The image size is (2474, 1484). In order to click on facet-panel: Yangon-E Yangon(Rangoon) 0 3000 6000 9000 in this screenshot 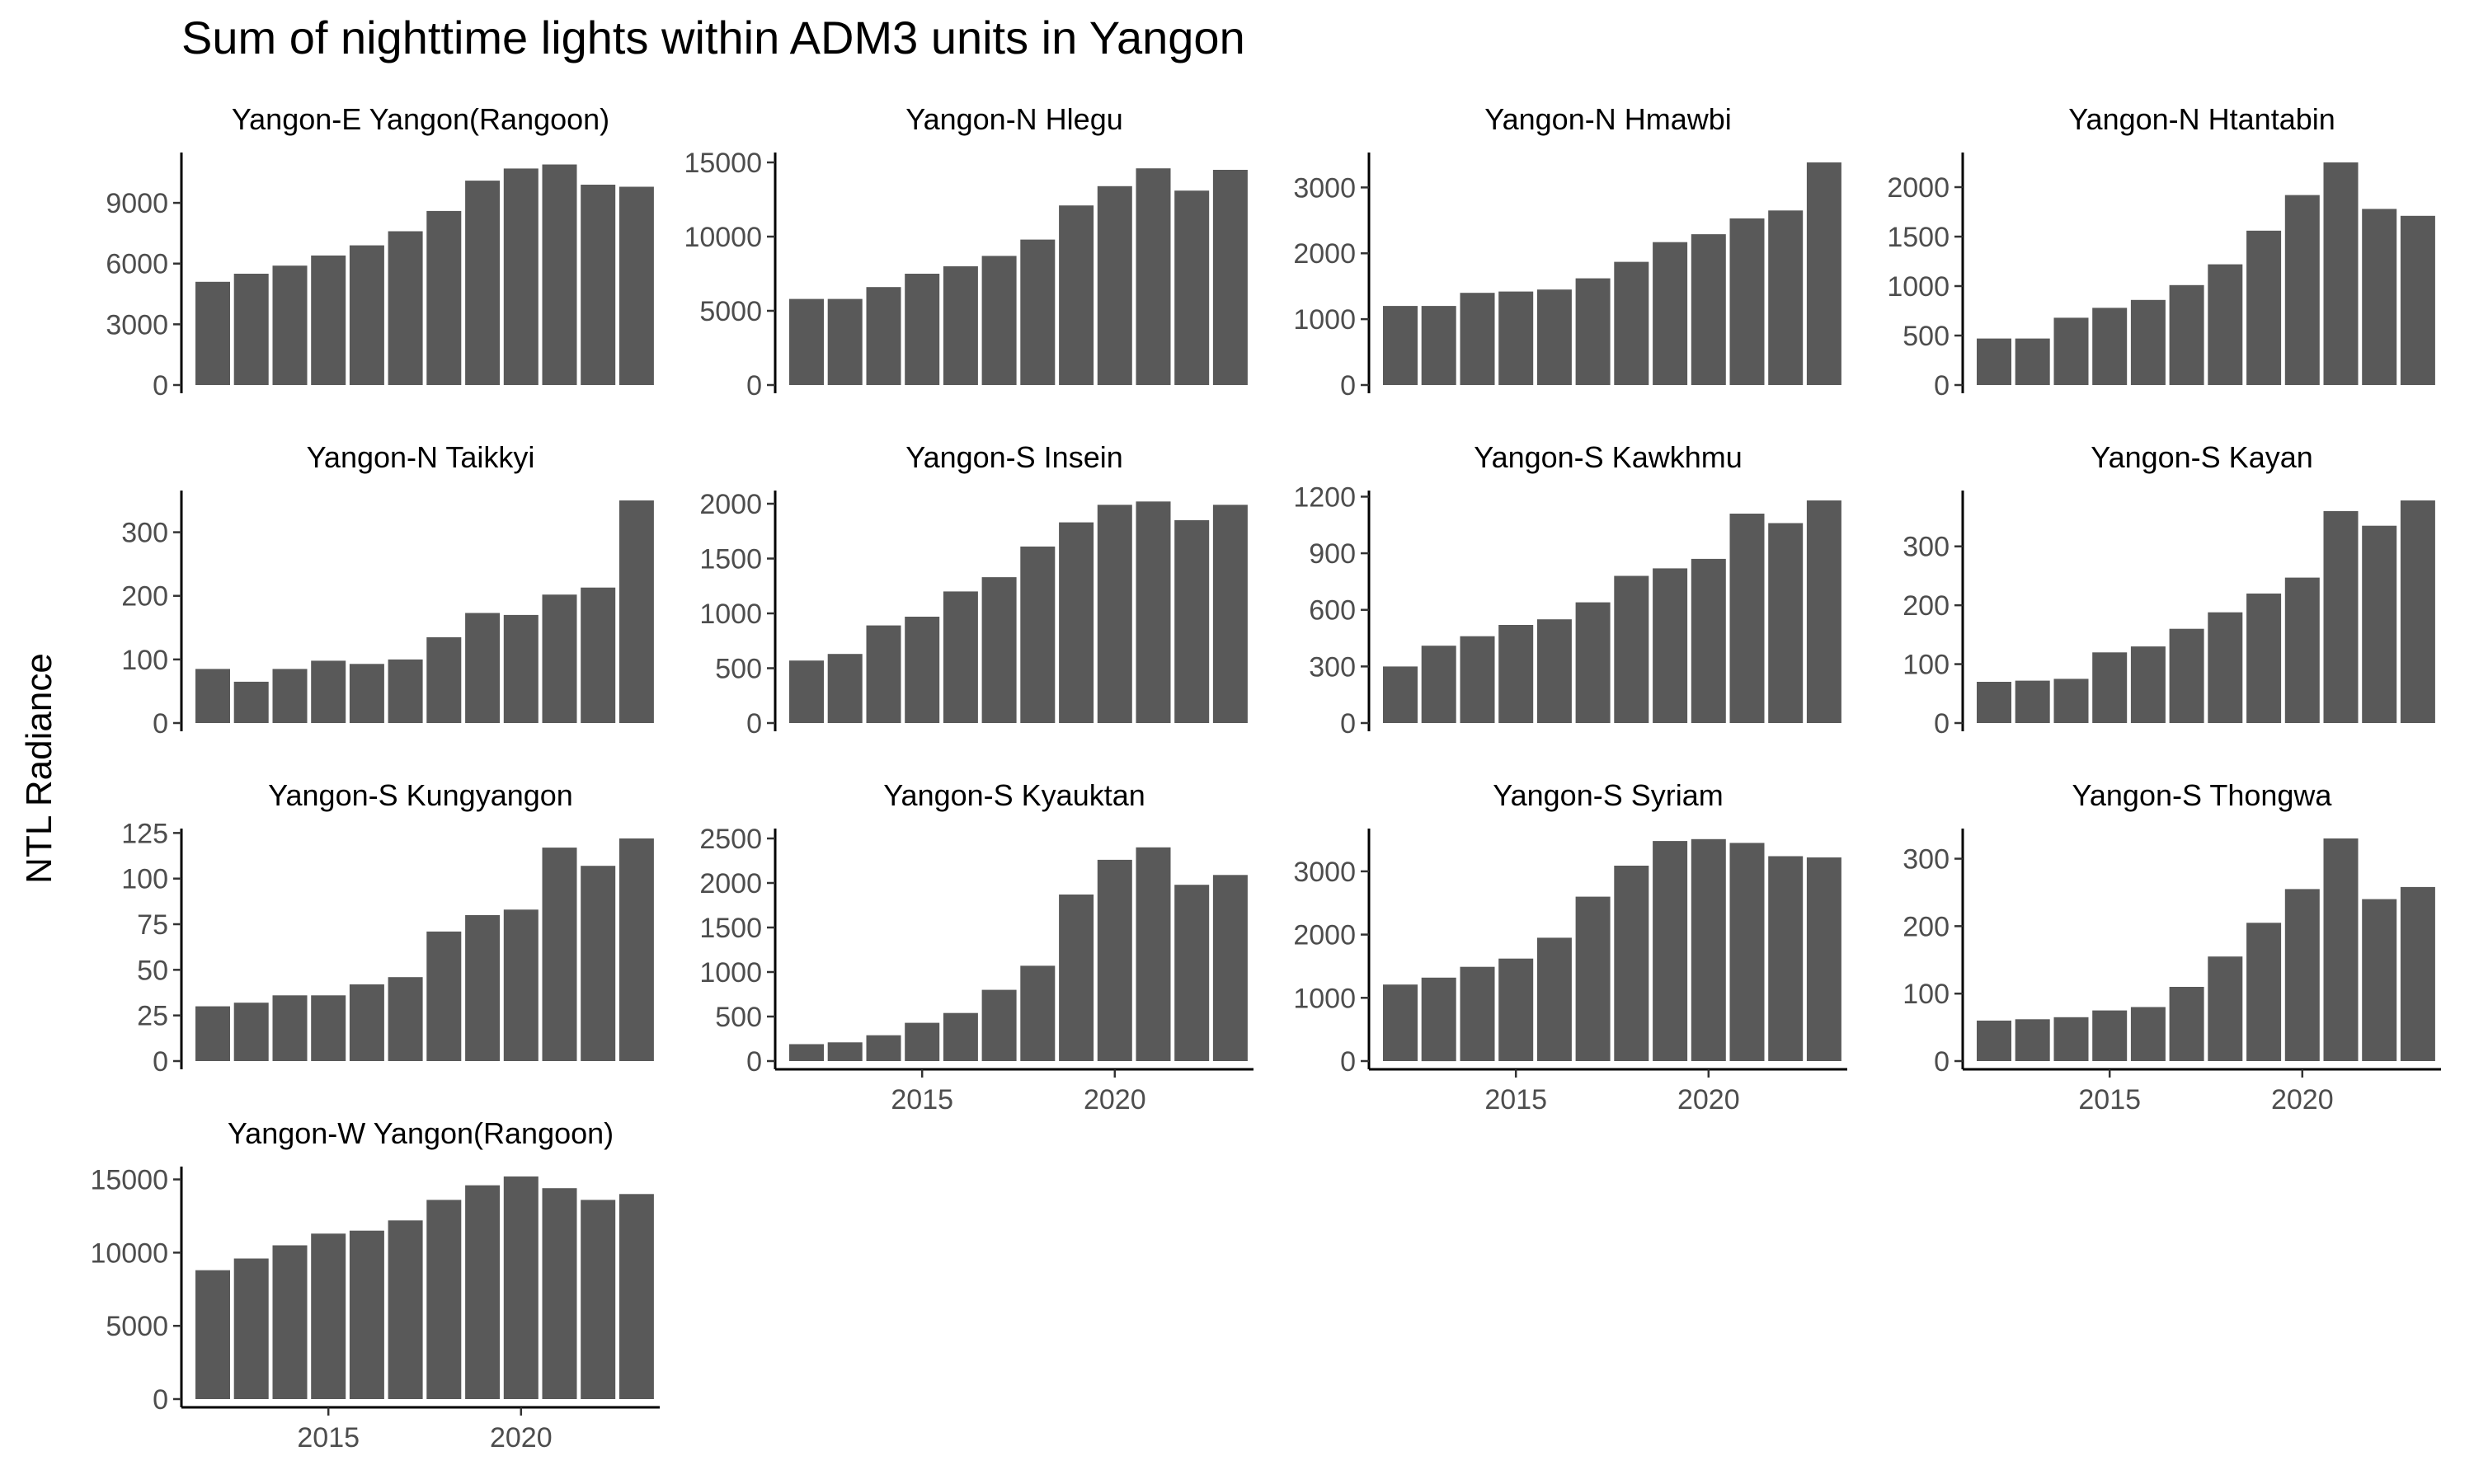, I will do `click(380, 252)`.